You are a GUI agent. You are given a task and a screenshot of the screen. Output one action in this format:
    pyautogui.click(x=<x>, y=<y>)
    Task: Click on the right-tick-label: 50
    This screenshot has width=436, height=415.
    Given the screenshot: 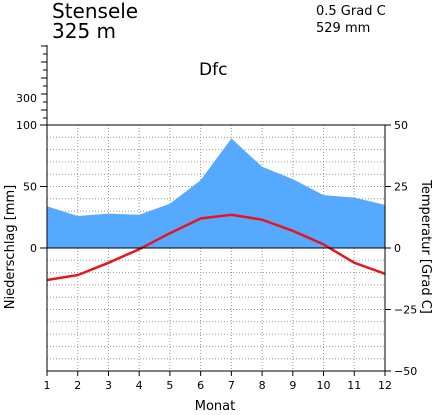 What is the action you would take?
    pyautogui.click(x=401, y=125)
    